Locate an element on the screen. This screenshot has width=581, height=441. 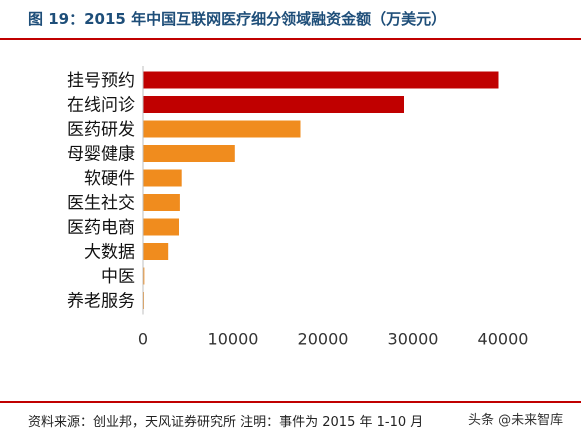
category-label: 软硬件 is located at coordinates (109, 179).